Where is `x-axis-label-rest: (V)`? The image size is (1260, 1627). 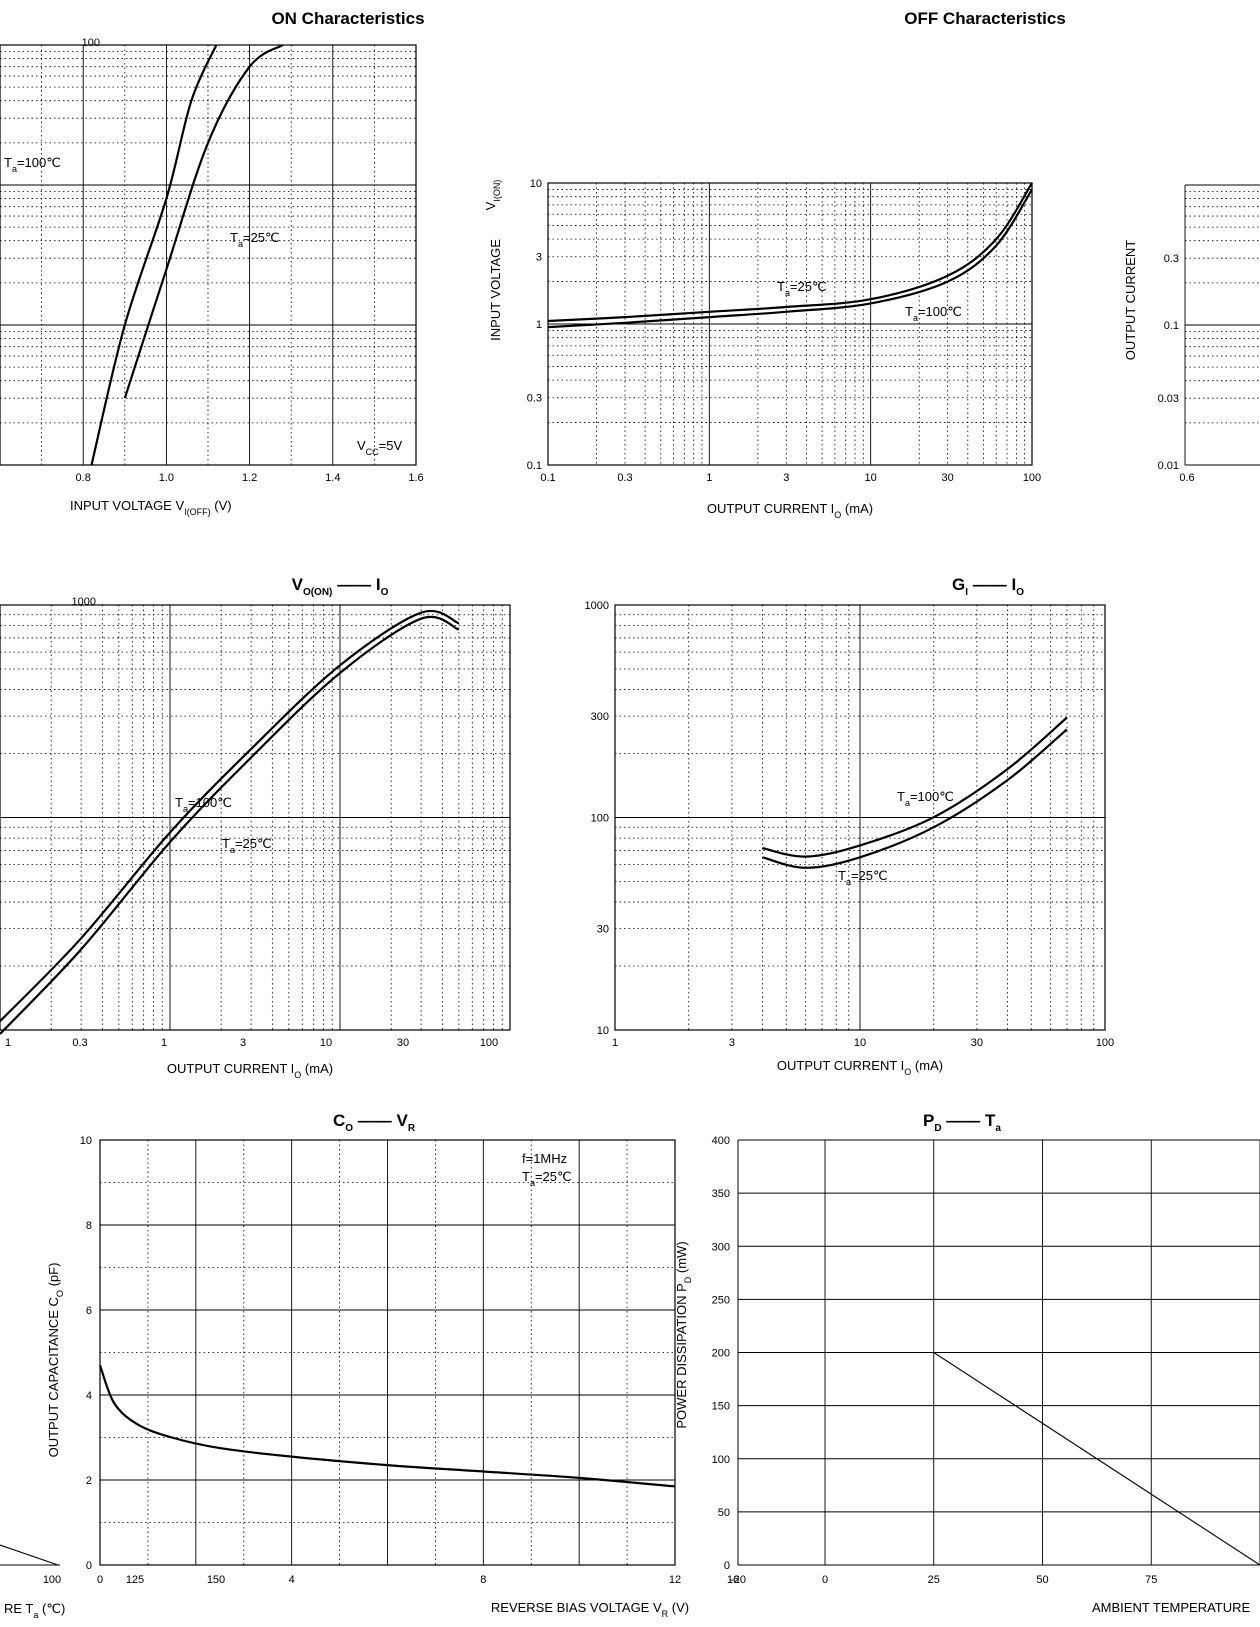
x-axis-label-rest: (V) is located at coordinates (221, 505).